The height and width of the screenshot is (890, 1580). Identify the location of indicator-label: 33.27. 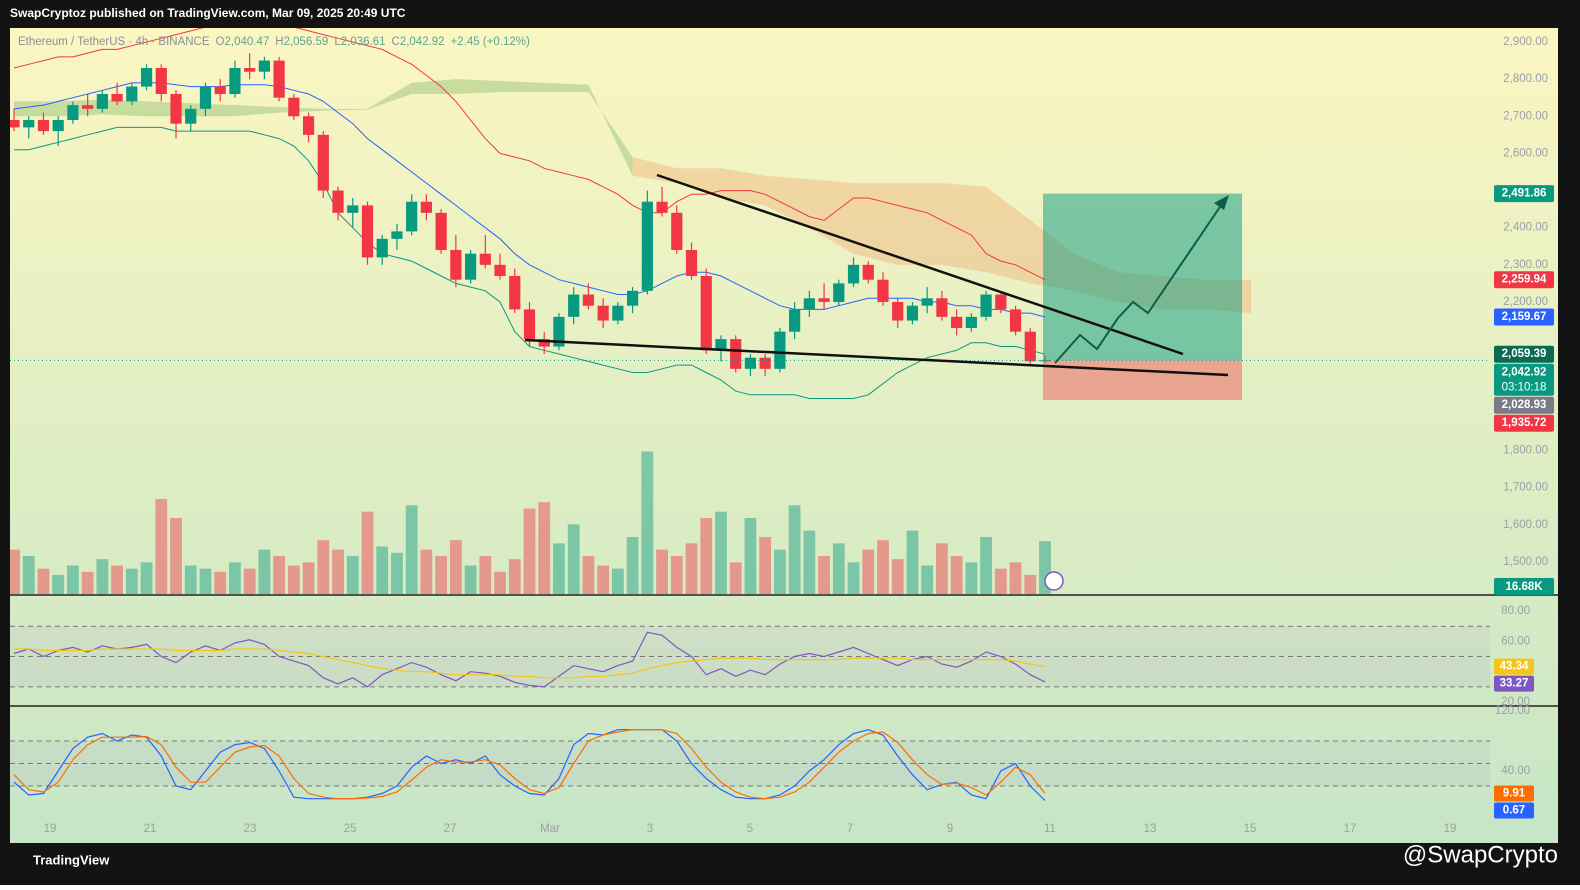
(1514, 684).